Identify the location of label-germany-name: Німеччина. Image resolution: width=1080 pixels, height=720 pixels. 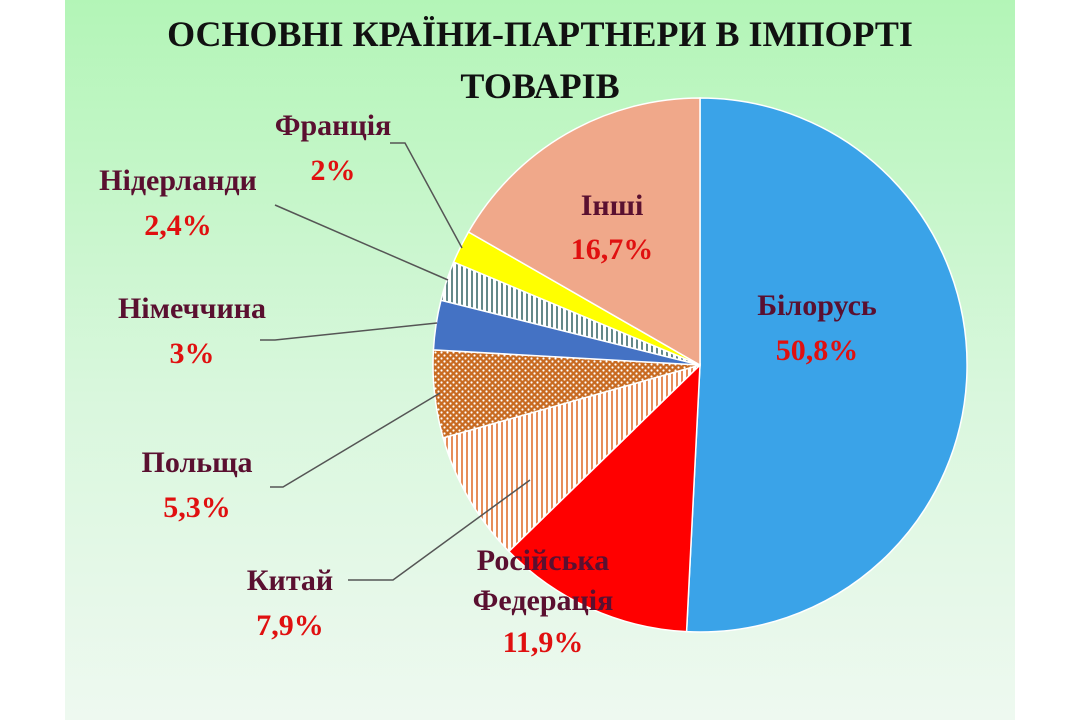
(192, 308).